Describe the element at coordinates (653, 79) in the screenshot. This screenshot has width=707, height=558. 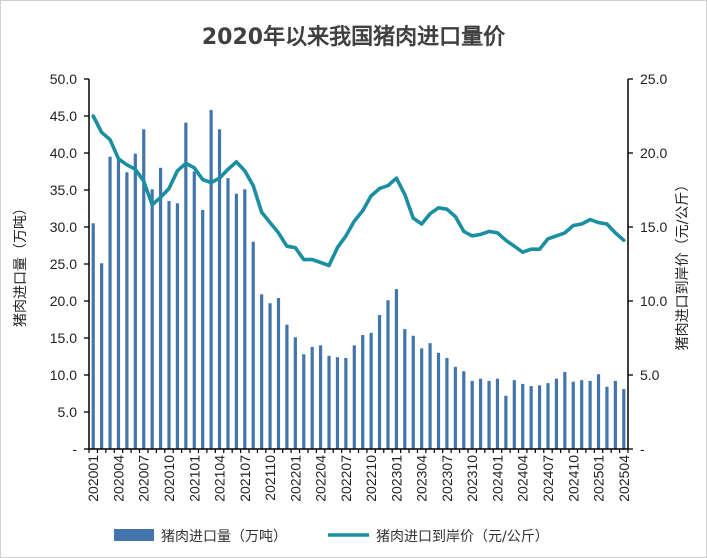
I see `y2-tick-label: 25.0` at that location.